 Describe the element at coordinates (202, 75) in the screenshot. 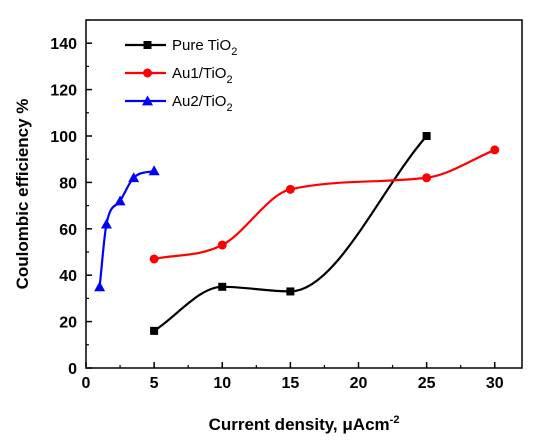

I see `legend-label-au1-tio2: Au1/TiO2` at that location.